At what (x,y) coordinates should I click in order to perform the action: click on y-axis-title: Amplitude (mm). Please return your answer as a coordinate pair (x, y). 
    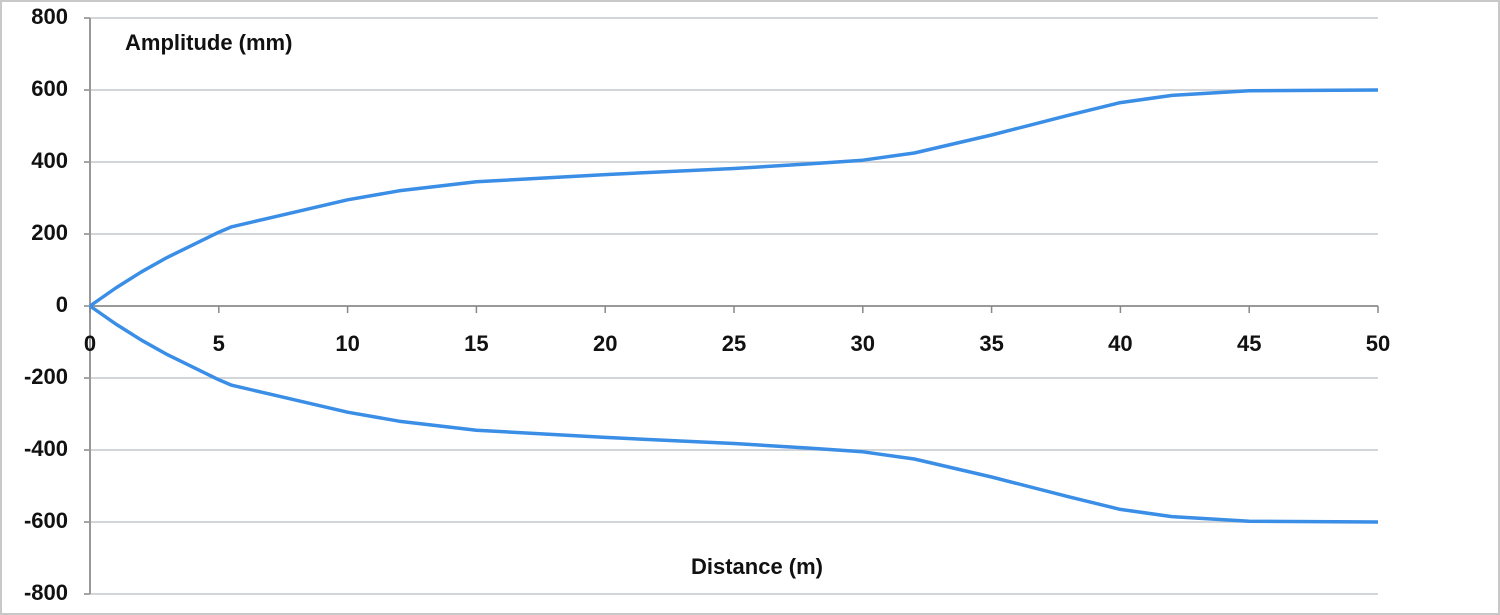
    Looking at the image, I should click on (208, 42).